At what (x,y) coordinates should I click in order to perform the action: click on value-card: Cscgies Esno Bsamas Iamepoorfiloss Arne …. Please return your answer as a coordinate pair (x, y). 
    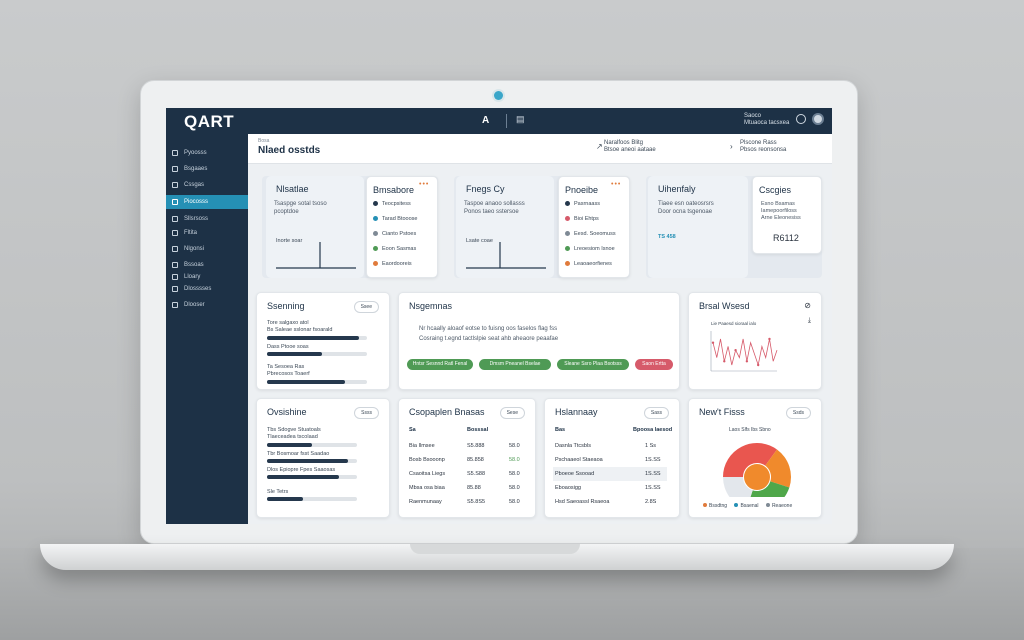
    Looking at the image, I should click on (787, 215).